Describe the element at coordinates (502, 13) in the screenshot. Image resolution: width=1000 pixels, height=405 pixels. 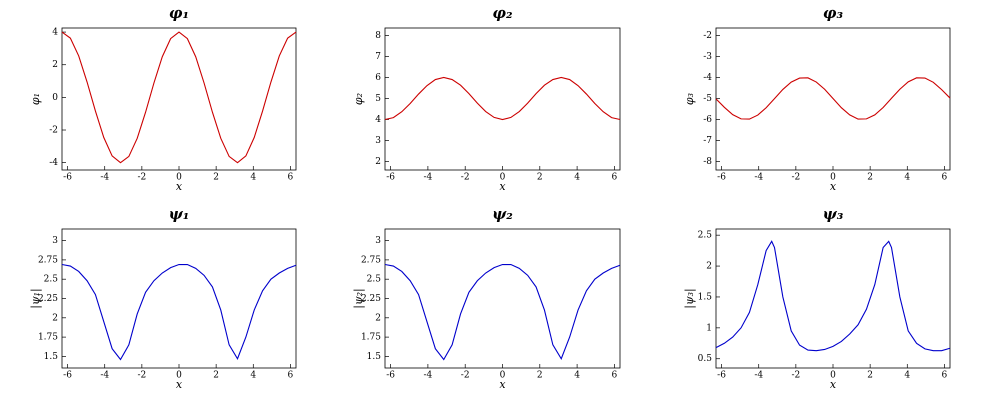
I see `chart-title: φ₂` at that location.